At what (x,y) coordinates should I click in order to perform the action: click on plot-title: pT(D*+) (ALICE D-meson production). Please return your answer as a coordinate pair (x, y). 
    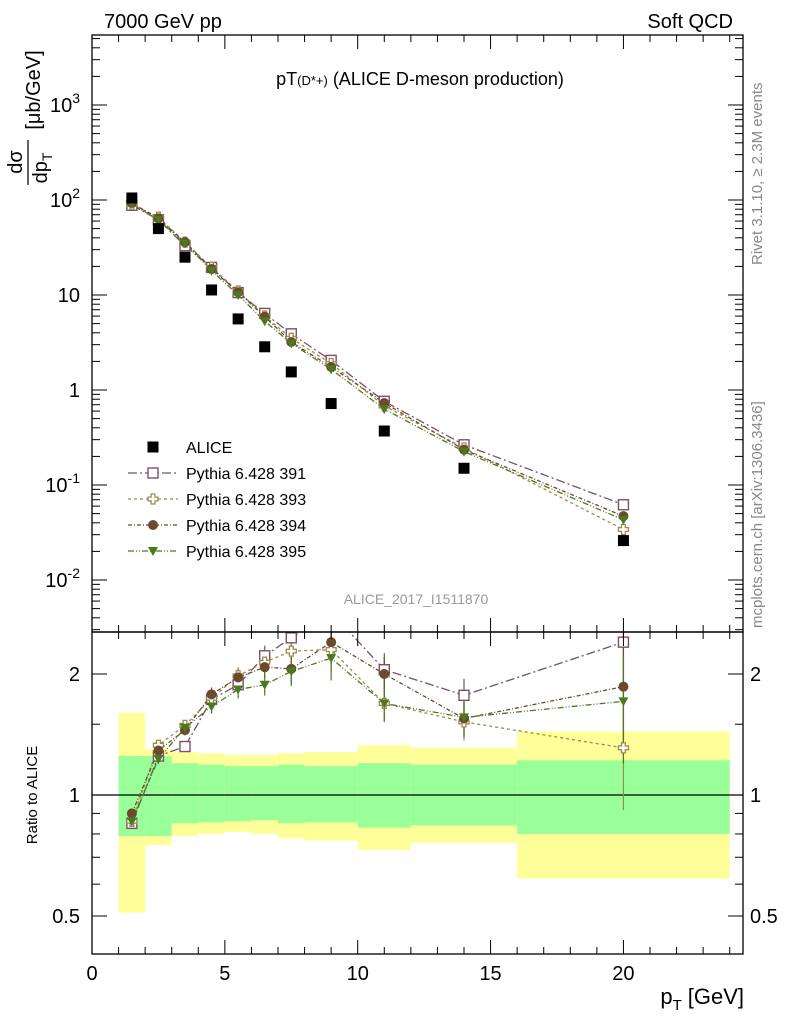
    Looking at the image, I should click on (420, 79).